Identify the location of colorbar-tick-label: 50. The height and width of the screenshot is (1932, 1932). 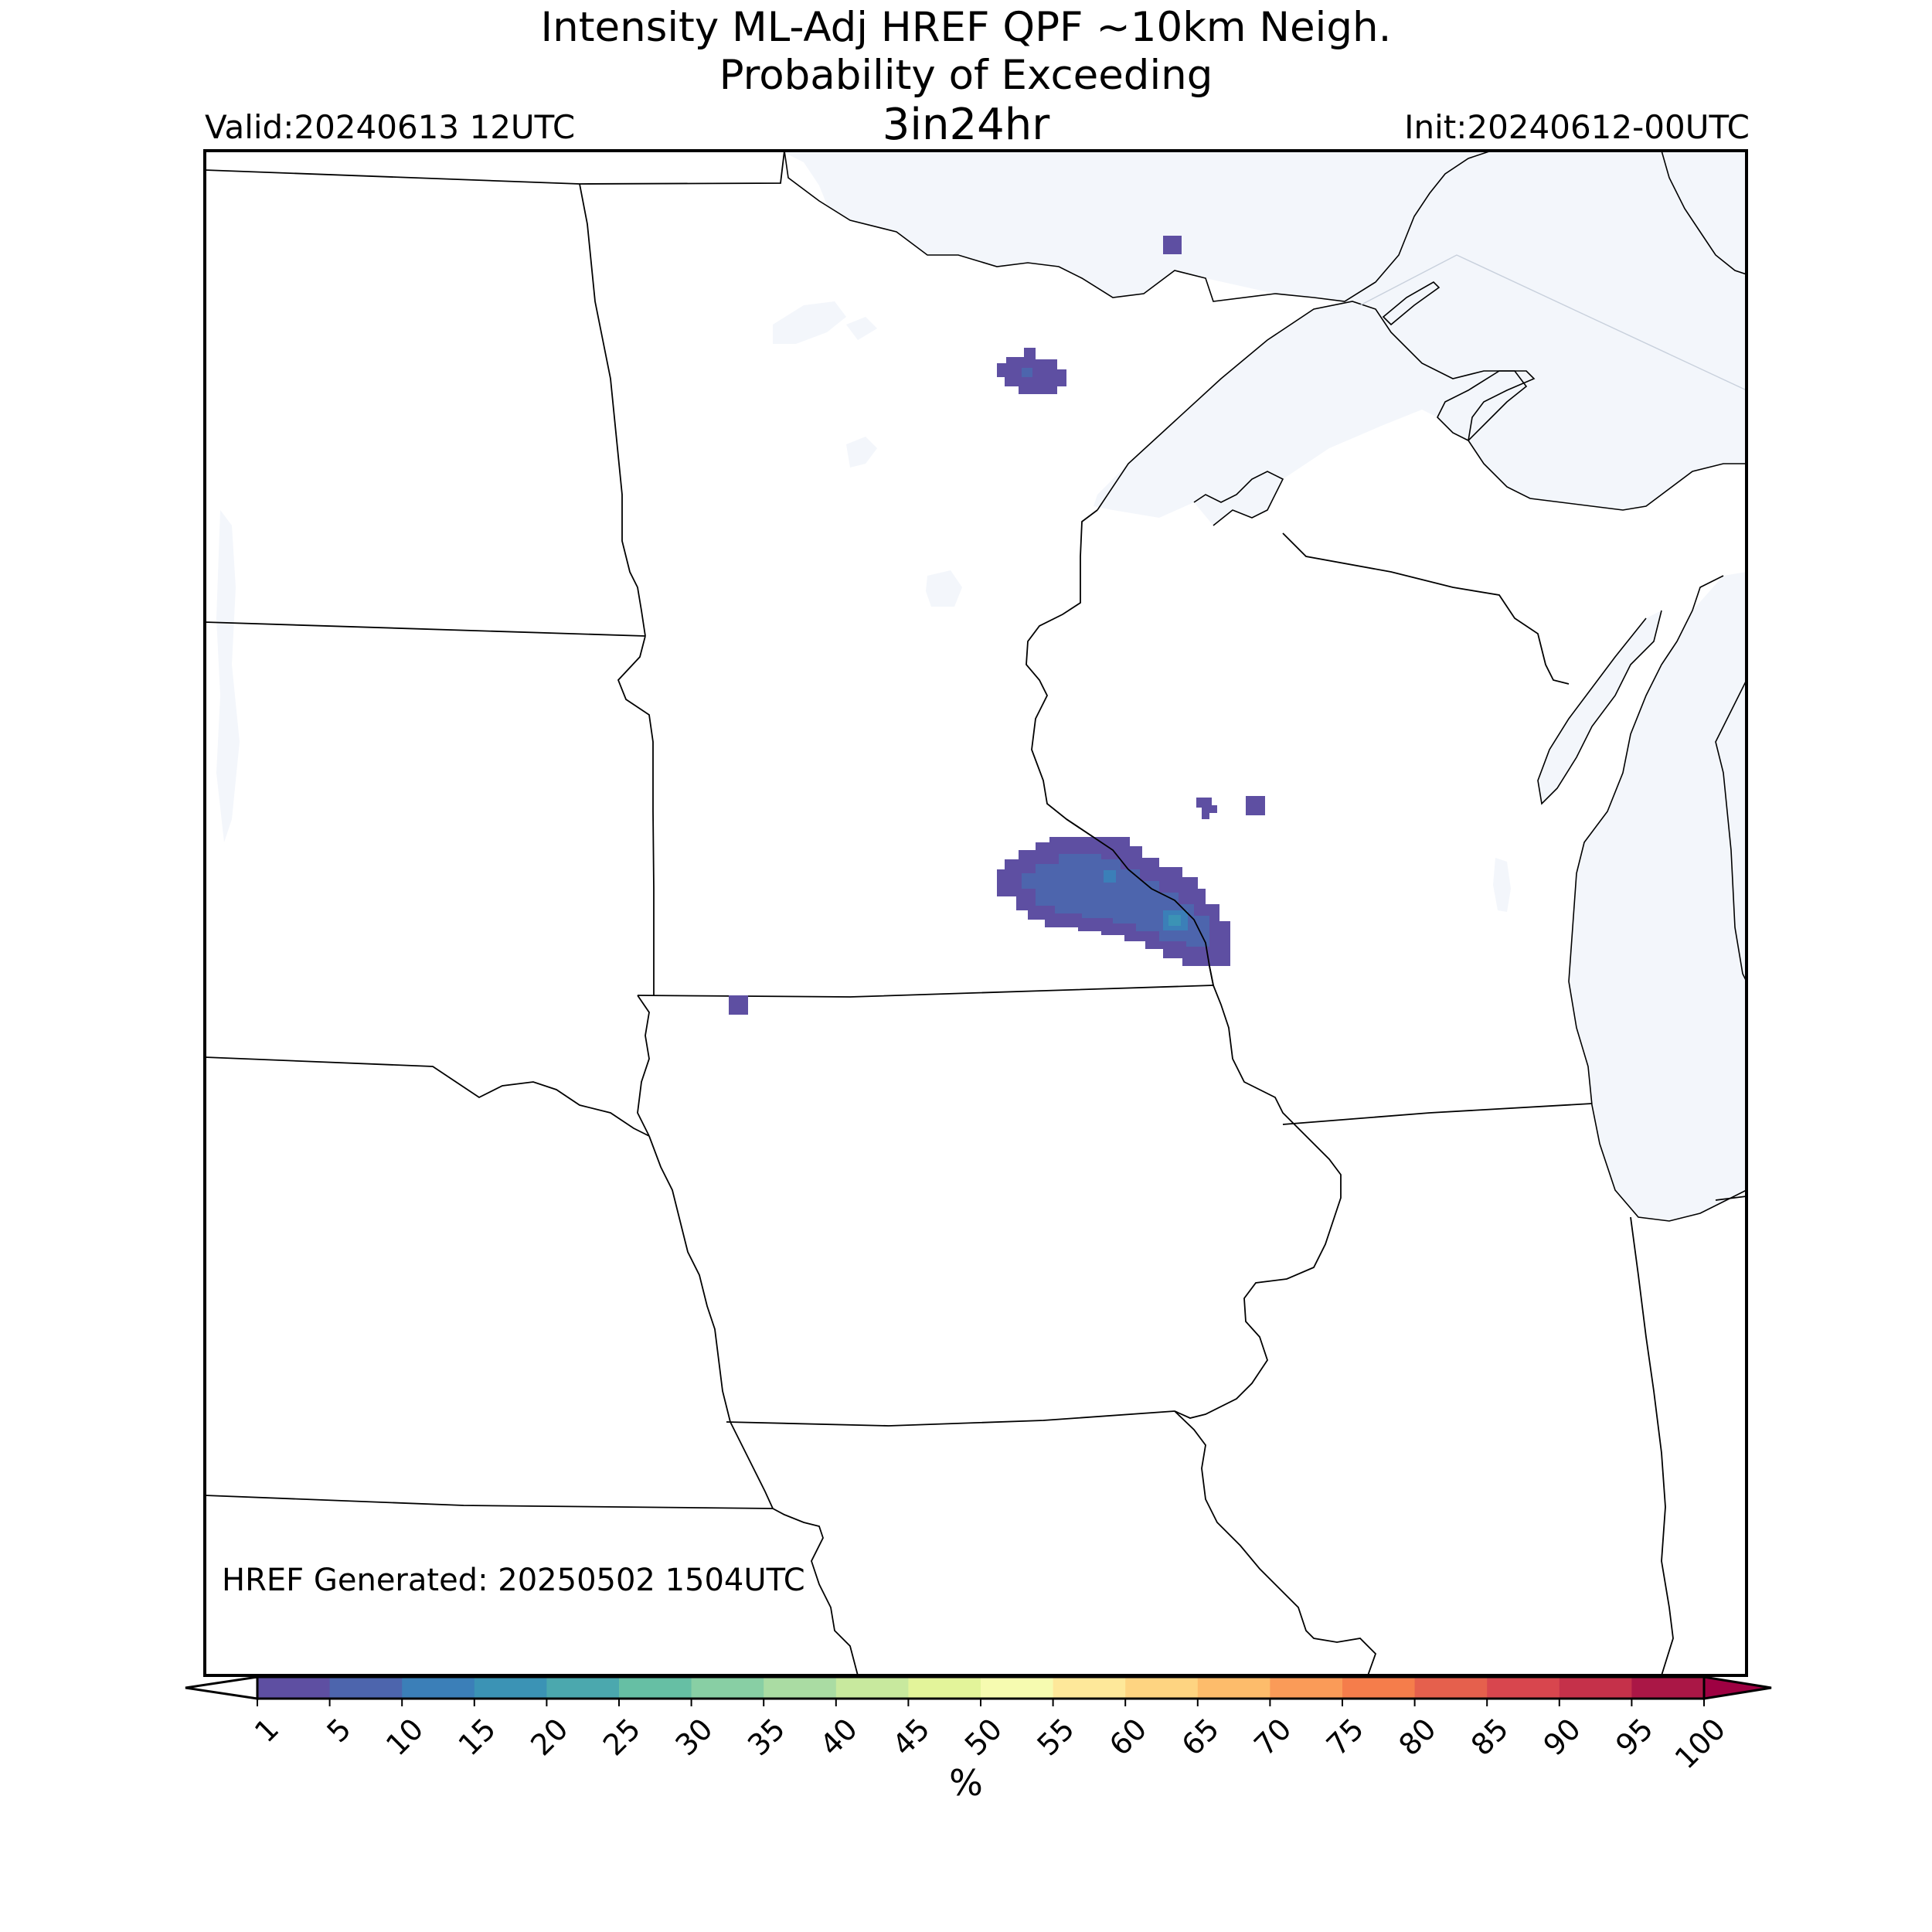
(984, 1737).